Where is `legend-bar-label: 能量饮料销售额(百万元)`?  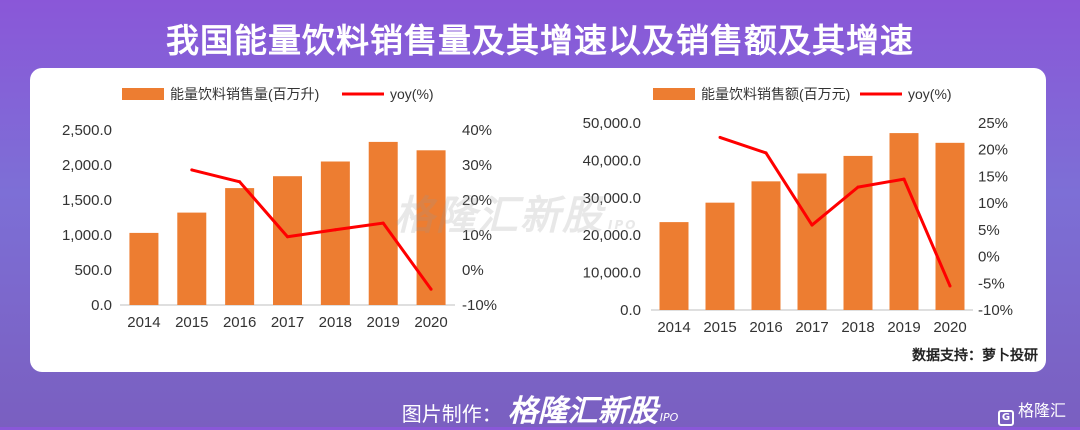 legend-bar-label: 能量饮料销售额(百万元) is located at coordinates (775, 94).